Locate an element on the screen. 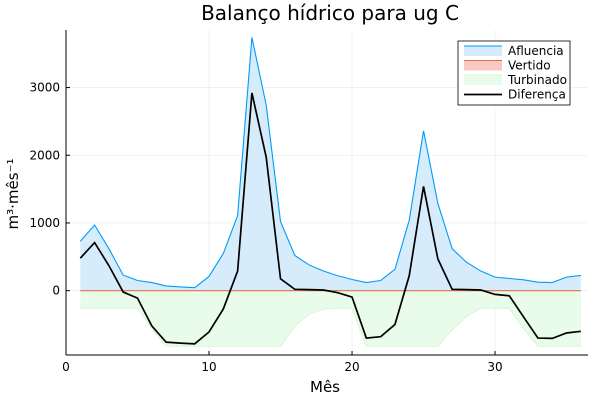 Image resolution: width=600 pixels, height=400 pixels. turbinado-area is located at coordinates (330, 318).